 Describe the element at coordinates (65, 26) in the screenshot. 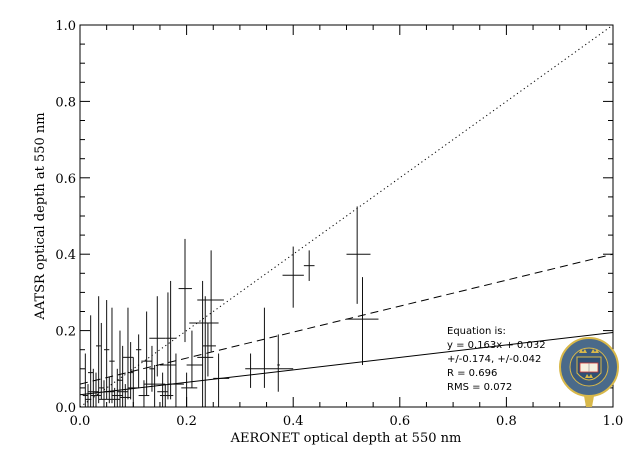

I see `y-tick-label: 1.0` at that location.